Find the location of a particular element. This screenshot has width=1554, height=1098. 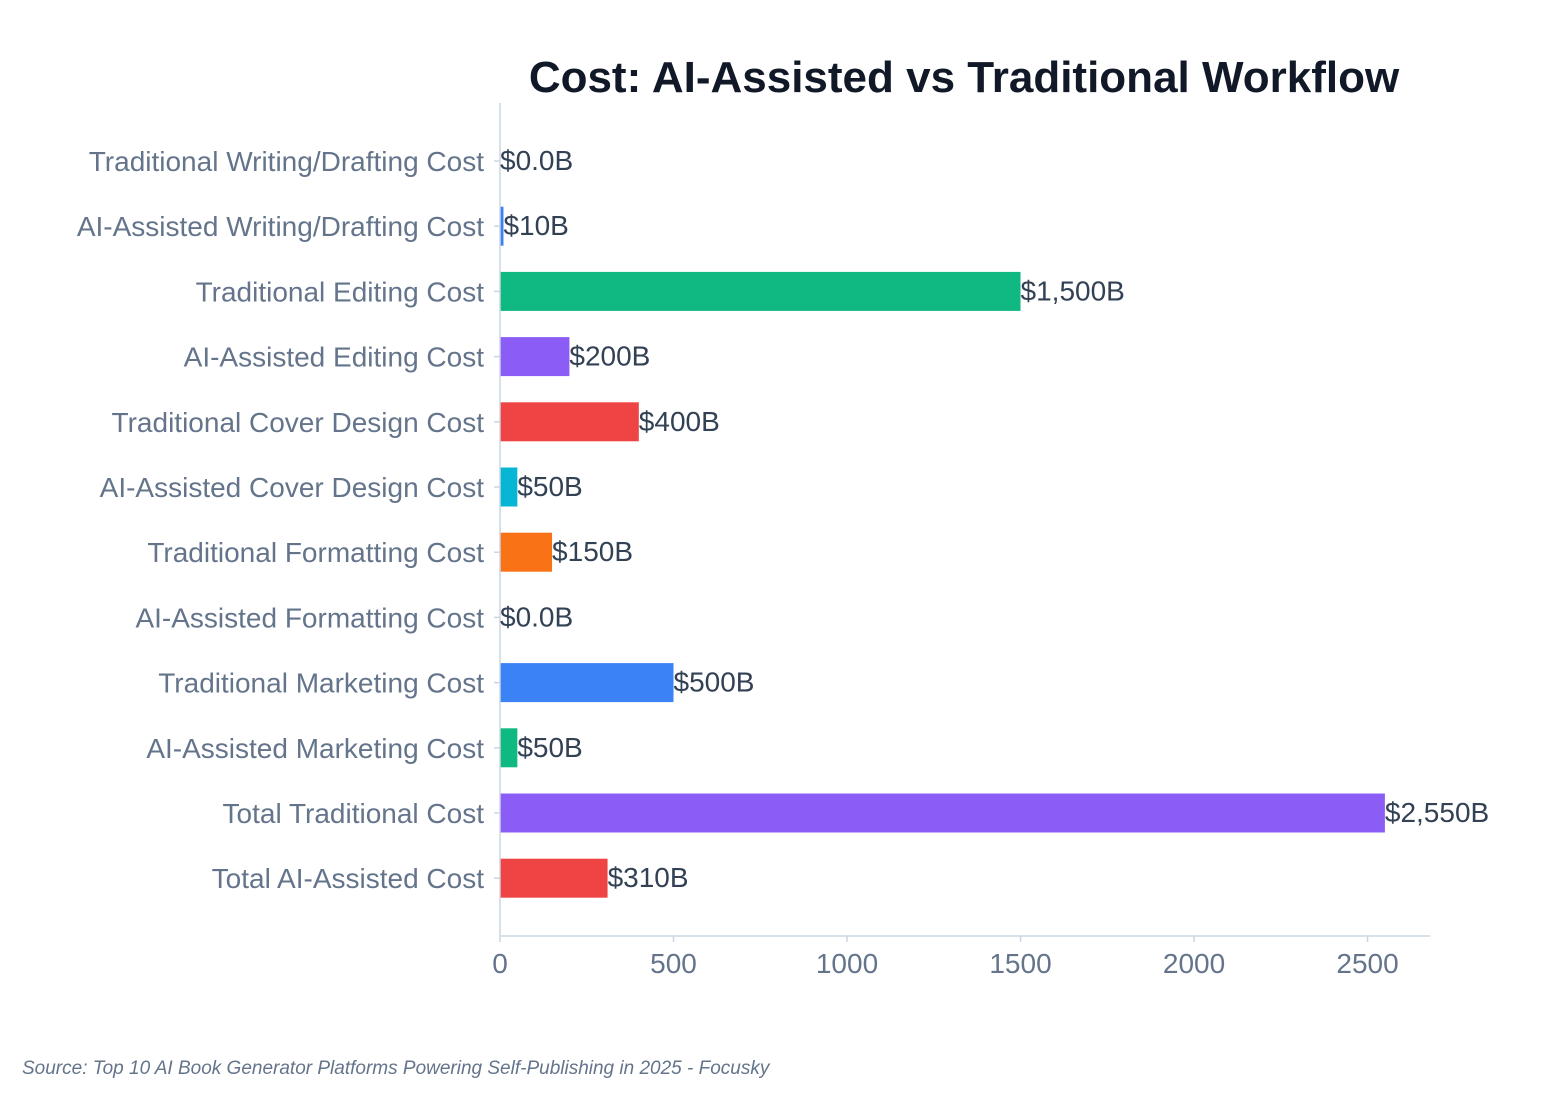

value-label: $500B is located at coordinates (714, 682).